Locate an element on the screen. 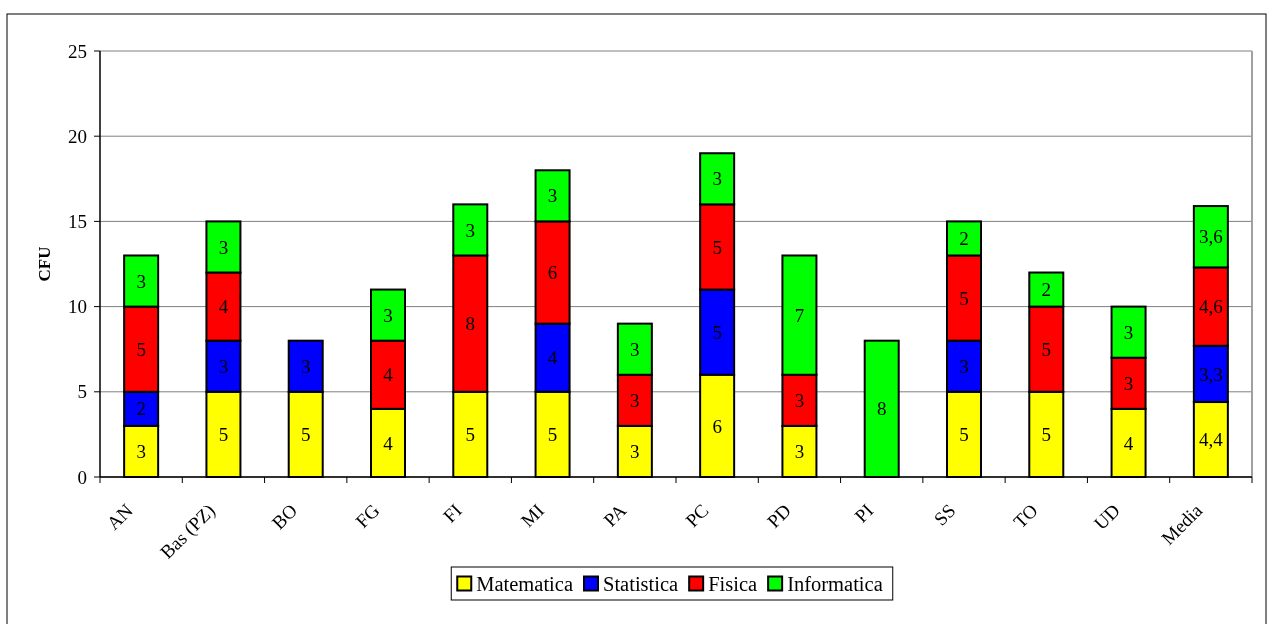 This screenshot has width=1273, height=624. x-tick-label: FI is located at coordinates (452, 513).